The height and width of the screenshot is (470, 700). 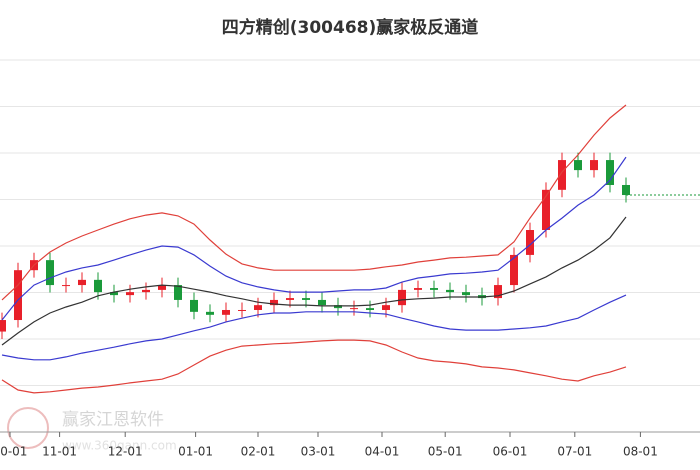 I want to click on x-tick-label: 06-01, so click(x=510, y=452).